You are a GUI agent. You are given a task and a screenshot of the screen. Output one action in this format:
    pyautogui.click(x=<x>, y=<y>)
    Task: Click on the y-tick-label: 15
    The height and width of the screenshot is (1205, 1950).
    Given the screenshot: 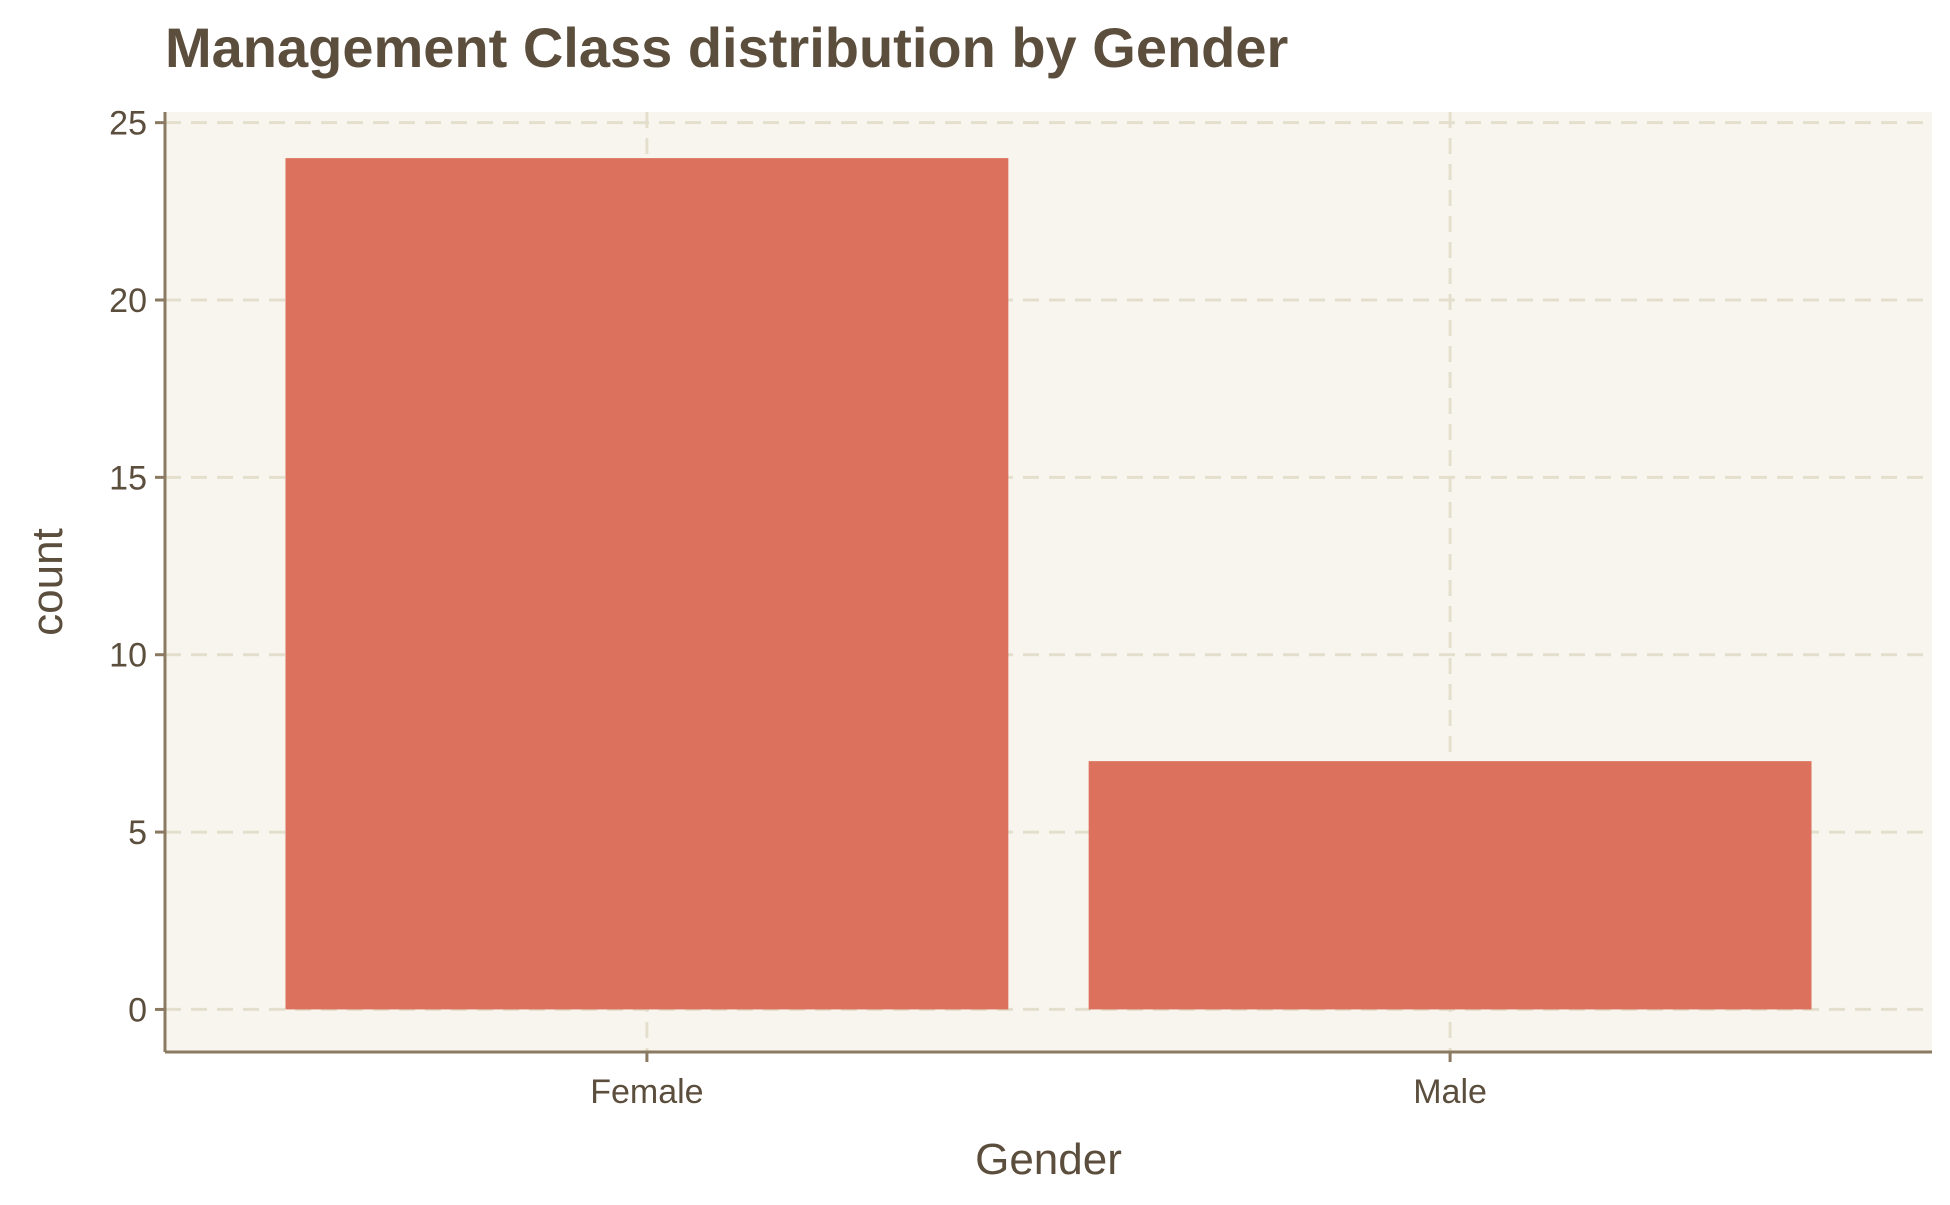 What is the action you would take?
    pyautogui.click(x=128, y=478)
    